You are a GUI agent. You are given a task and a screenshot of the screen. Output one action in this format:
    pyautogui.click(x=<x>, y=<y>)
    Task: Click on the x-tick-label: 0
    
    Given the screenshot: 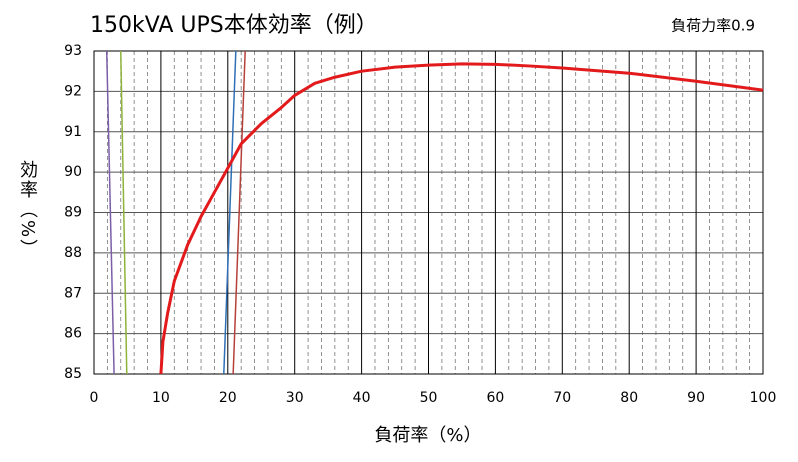 What is the action you would take?
    pyautogui.click(x=94, y=398)
    